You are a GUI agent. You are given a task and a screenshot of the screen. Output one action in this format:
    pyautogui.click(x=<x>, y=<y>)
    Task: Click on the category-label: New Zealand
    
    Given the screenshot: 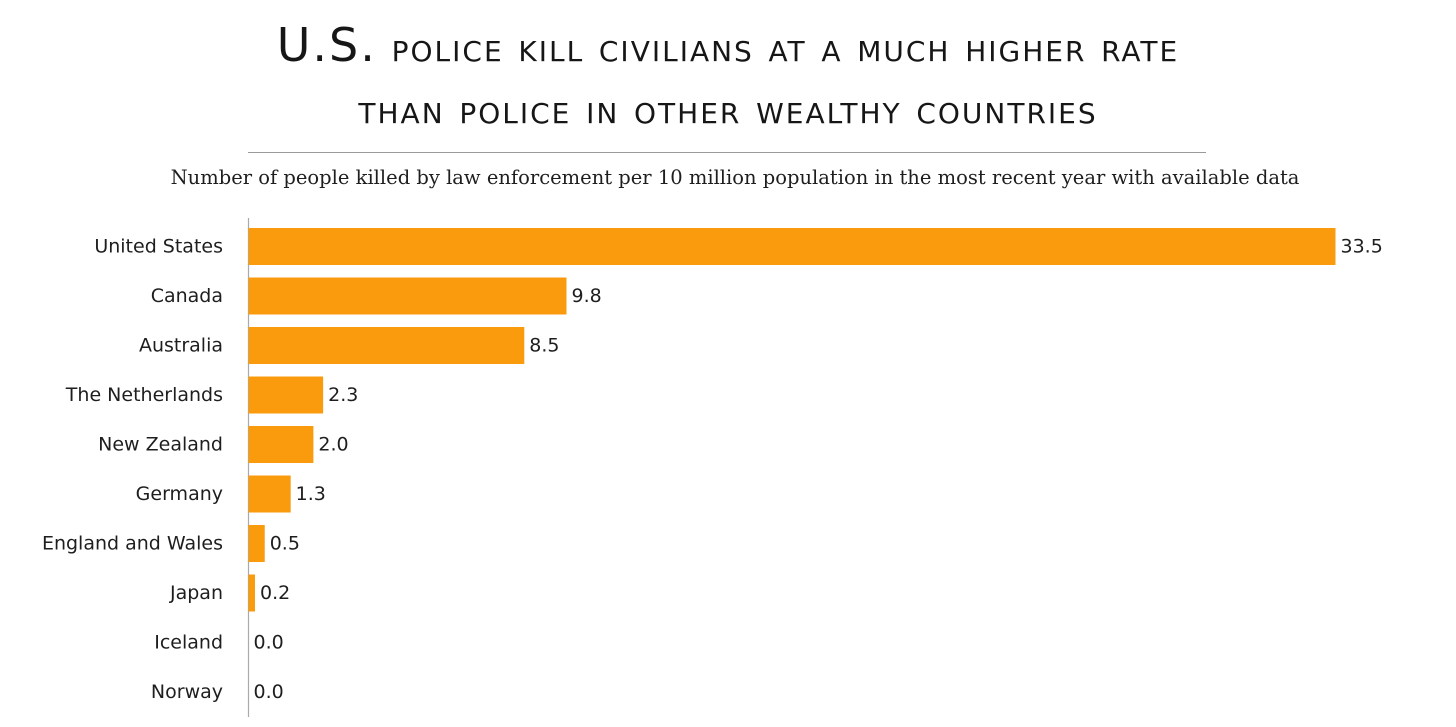 What is the action you would take?
    pyautogui.click(x=160, y=445)
    